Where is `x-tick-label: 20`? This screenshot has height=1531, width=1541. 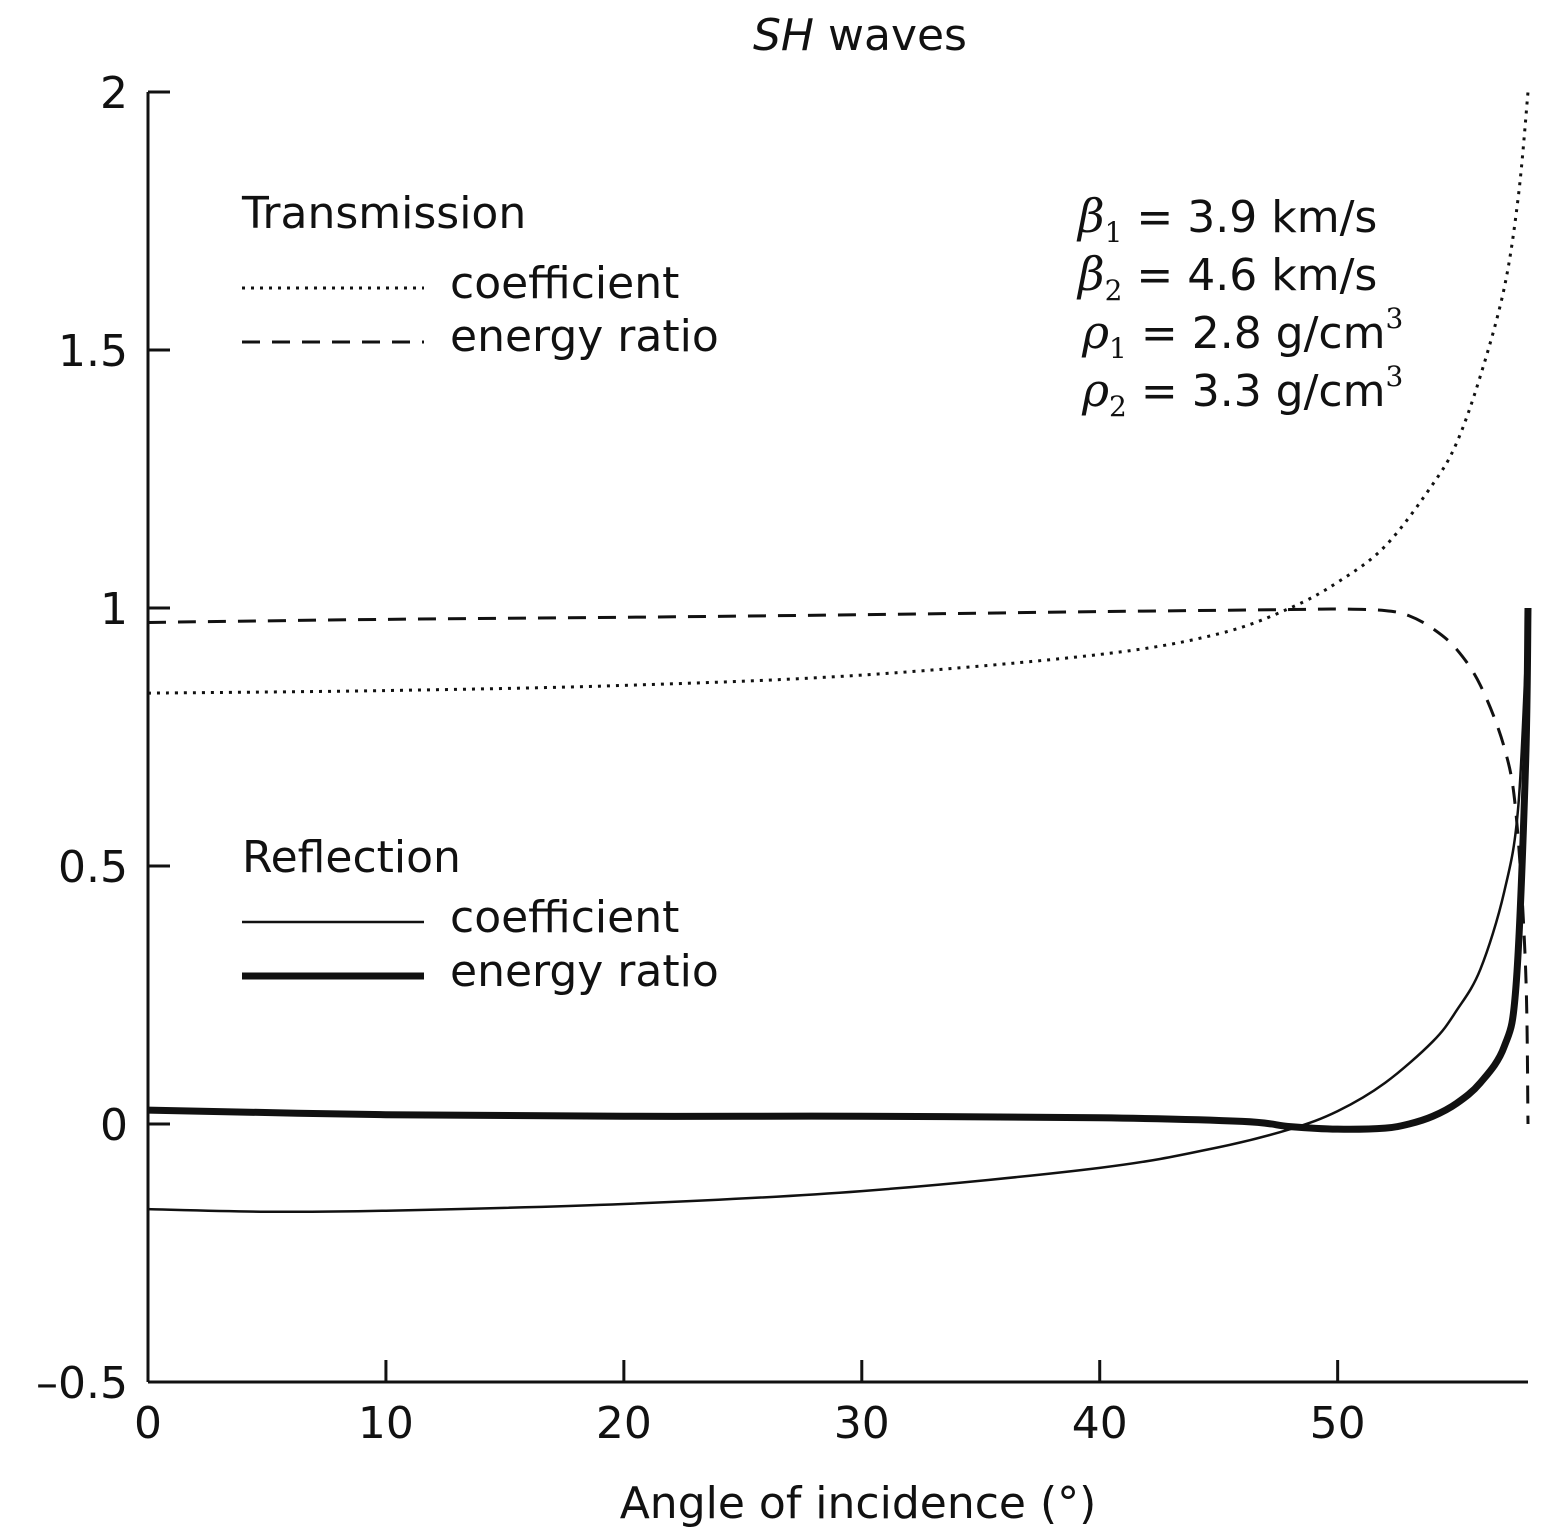
x-tick-label: 20 is located at coordinates (624, 1423).